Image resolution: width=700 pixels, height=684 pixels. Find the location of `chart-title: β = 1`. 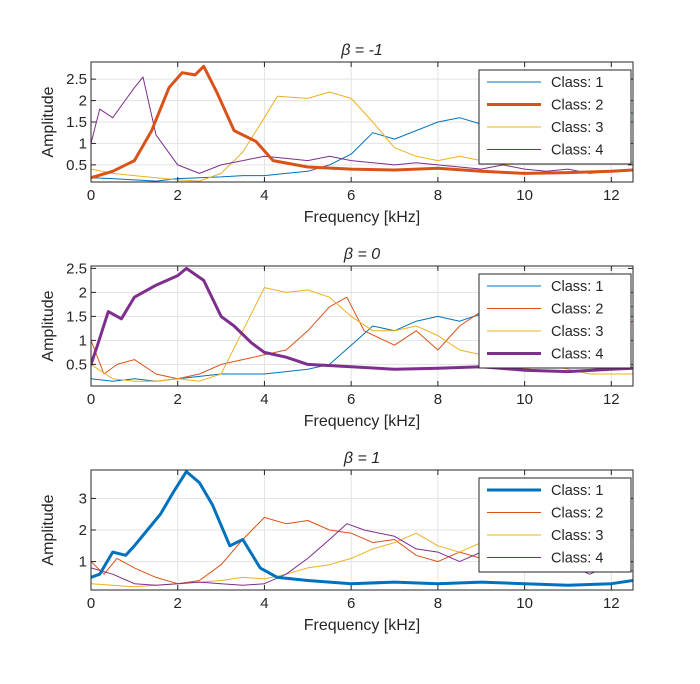

chart-title: β = 1 is located at coordinates (361, 458).